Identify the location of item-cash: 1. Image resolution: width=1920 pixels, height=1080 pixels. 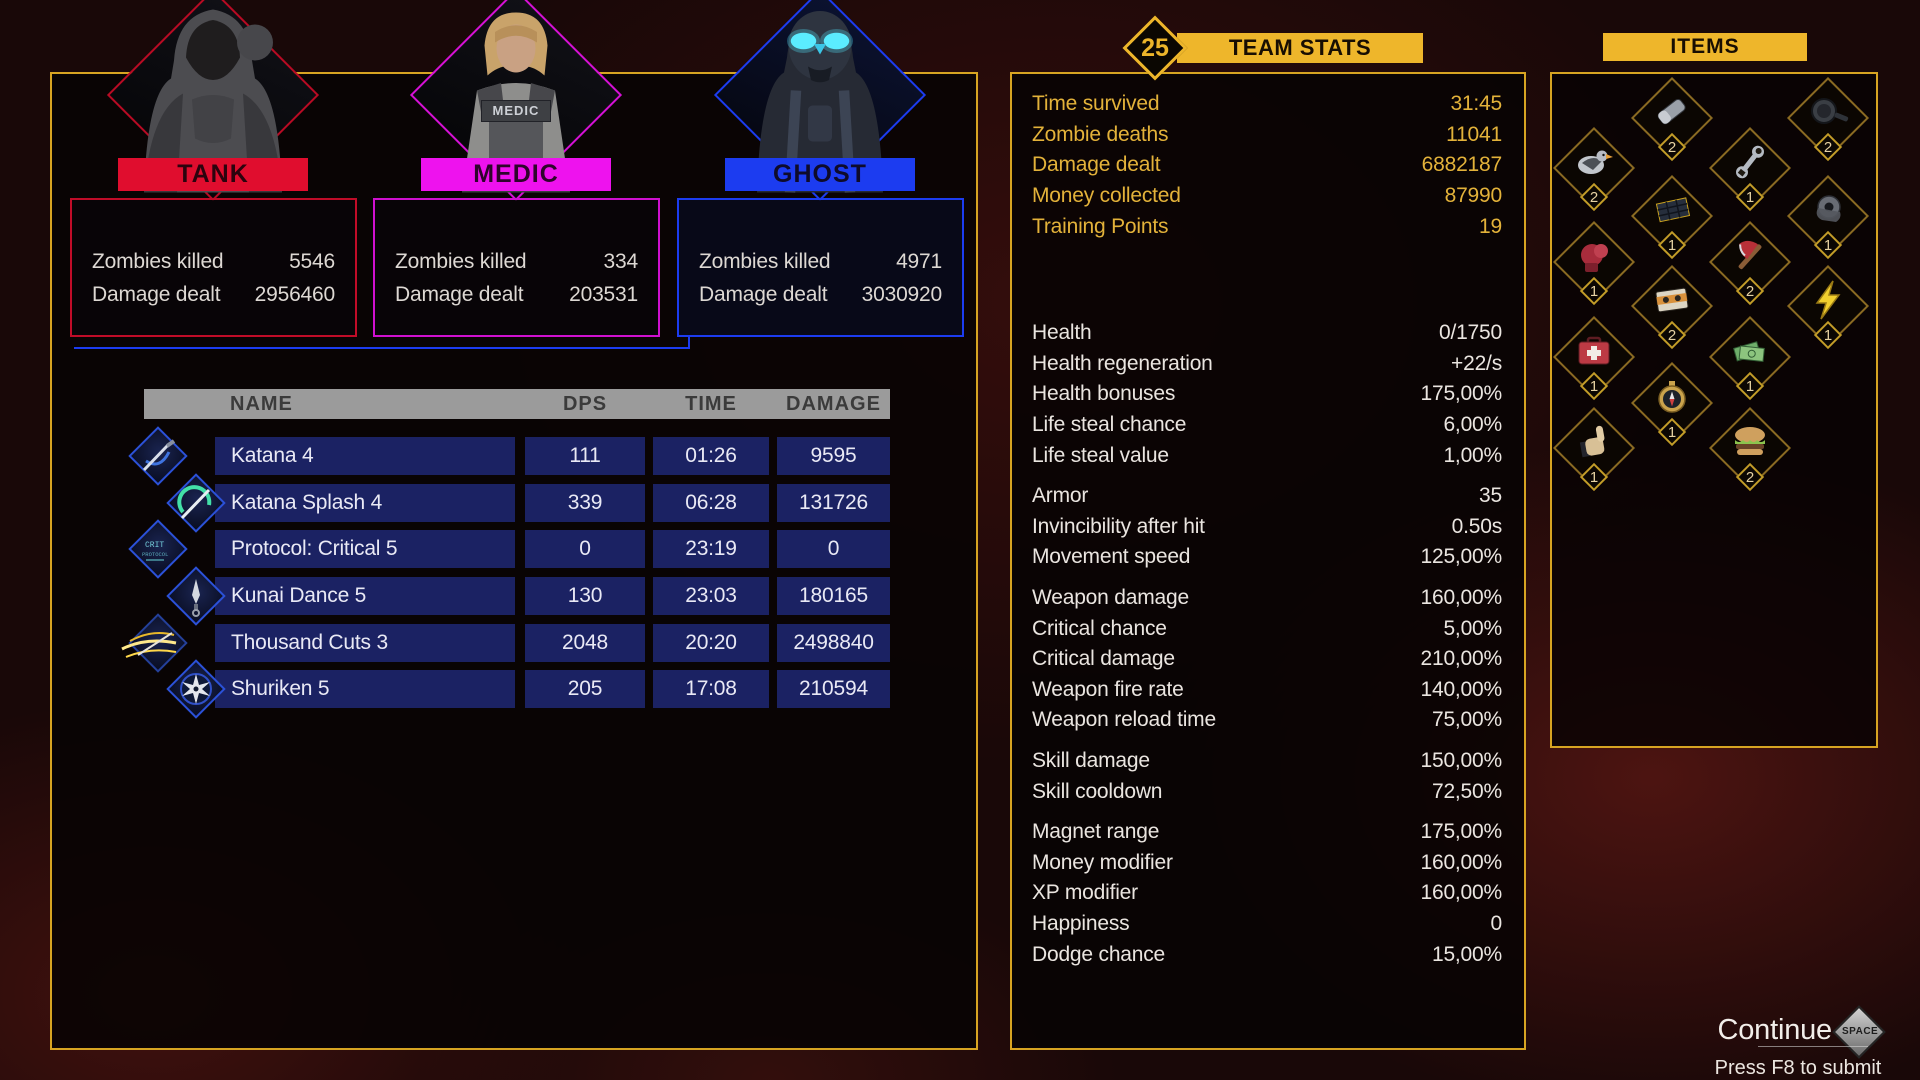
(1750, 358).